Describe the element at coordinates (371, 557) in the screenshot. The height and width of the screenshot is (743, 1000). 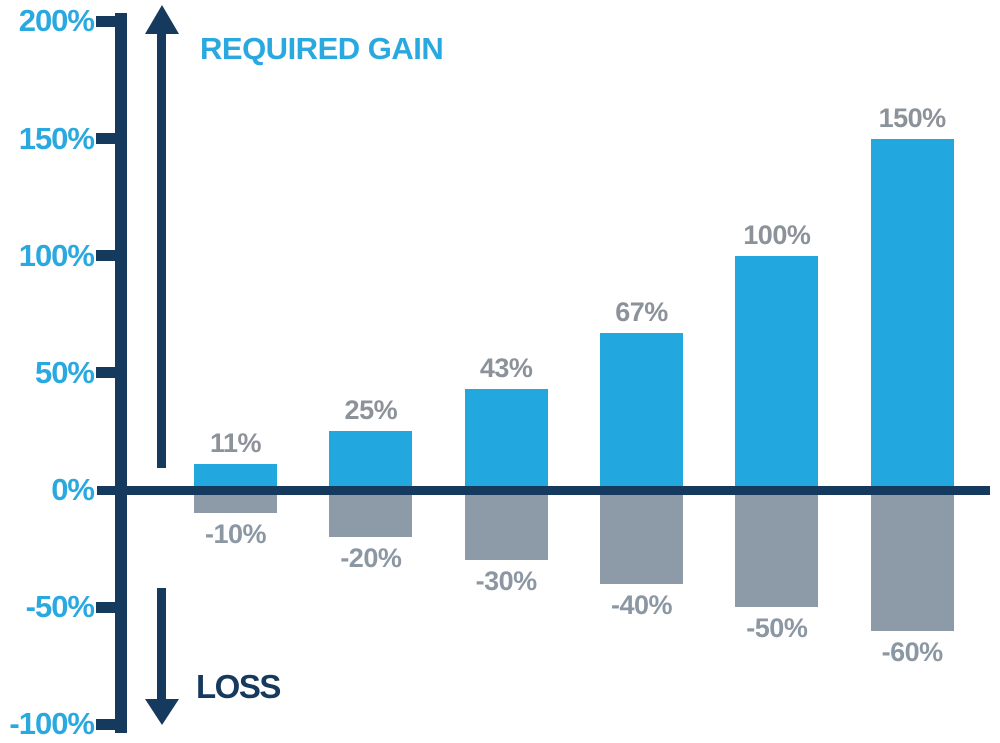
I see `loss-value-label: -20%` at that location.